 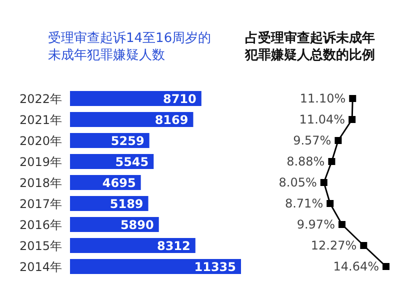 What do you see at coordinates (323, 99) in the screenshot?
I see `data-label: 11.10%` at bounding box center [323, 99].